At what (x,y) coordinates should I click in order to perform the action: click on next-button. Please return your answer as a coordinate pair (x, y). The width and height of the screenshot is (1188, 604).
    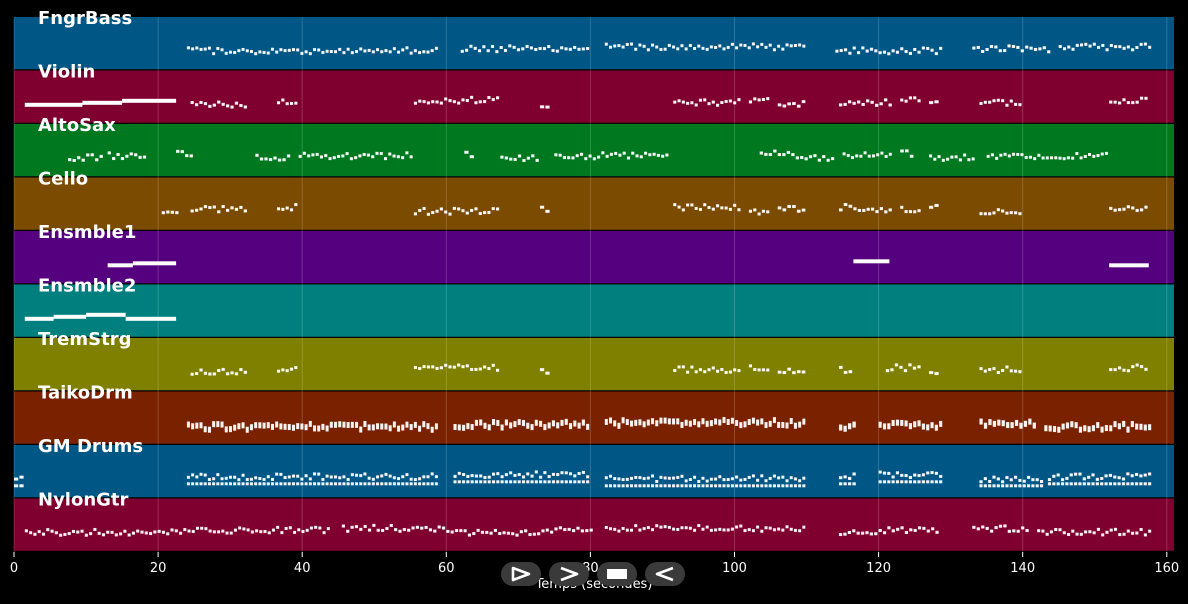
    Looking at the image, I should click on (569, 574).